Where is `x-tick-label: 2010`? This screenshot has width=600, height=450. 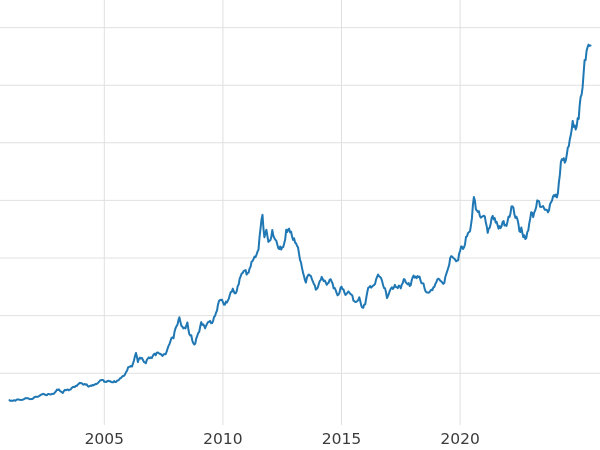
x-tick-label: 2010 is located at coordinates (222, 439).